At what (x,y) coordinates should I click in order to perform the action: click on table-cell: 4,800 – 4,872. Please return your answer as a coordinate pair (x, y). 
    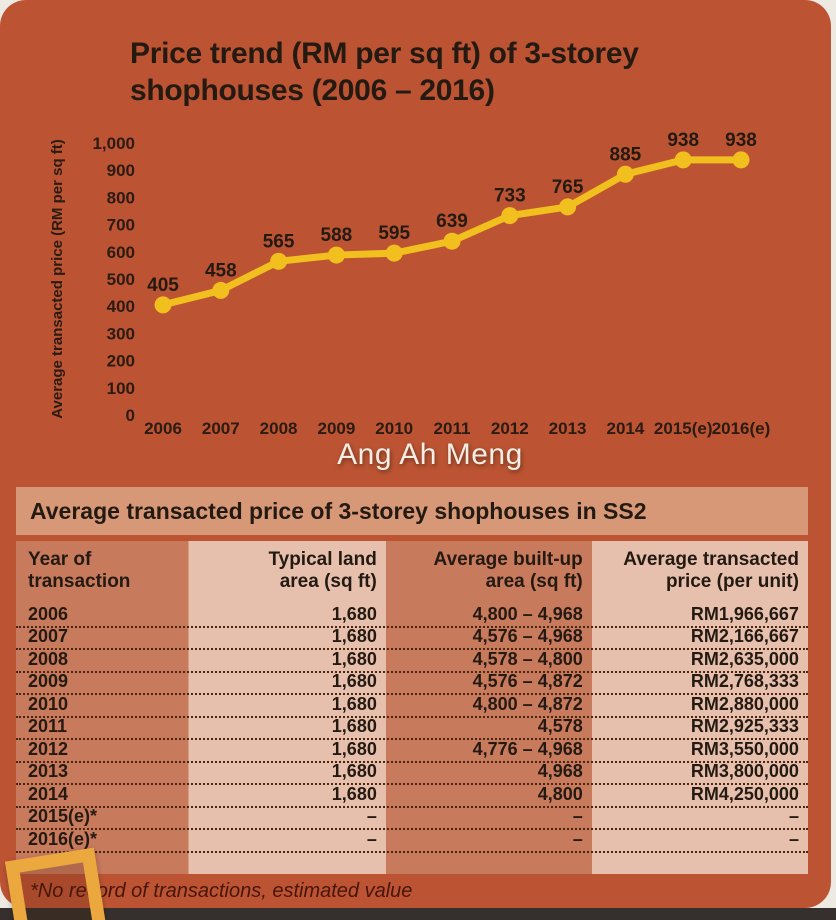
    Looking at the image, I should click on (527, 703).